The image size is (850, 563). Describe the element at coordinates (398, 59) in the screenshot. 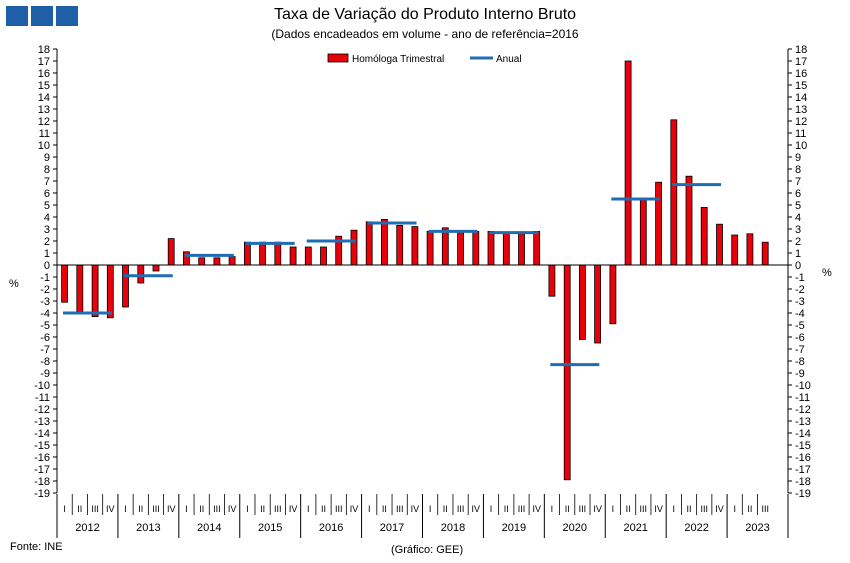

I see `legend-label-bar: Homóloga Trimestral` at that location.